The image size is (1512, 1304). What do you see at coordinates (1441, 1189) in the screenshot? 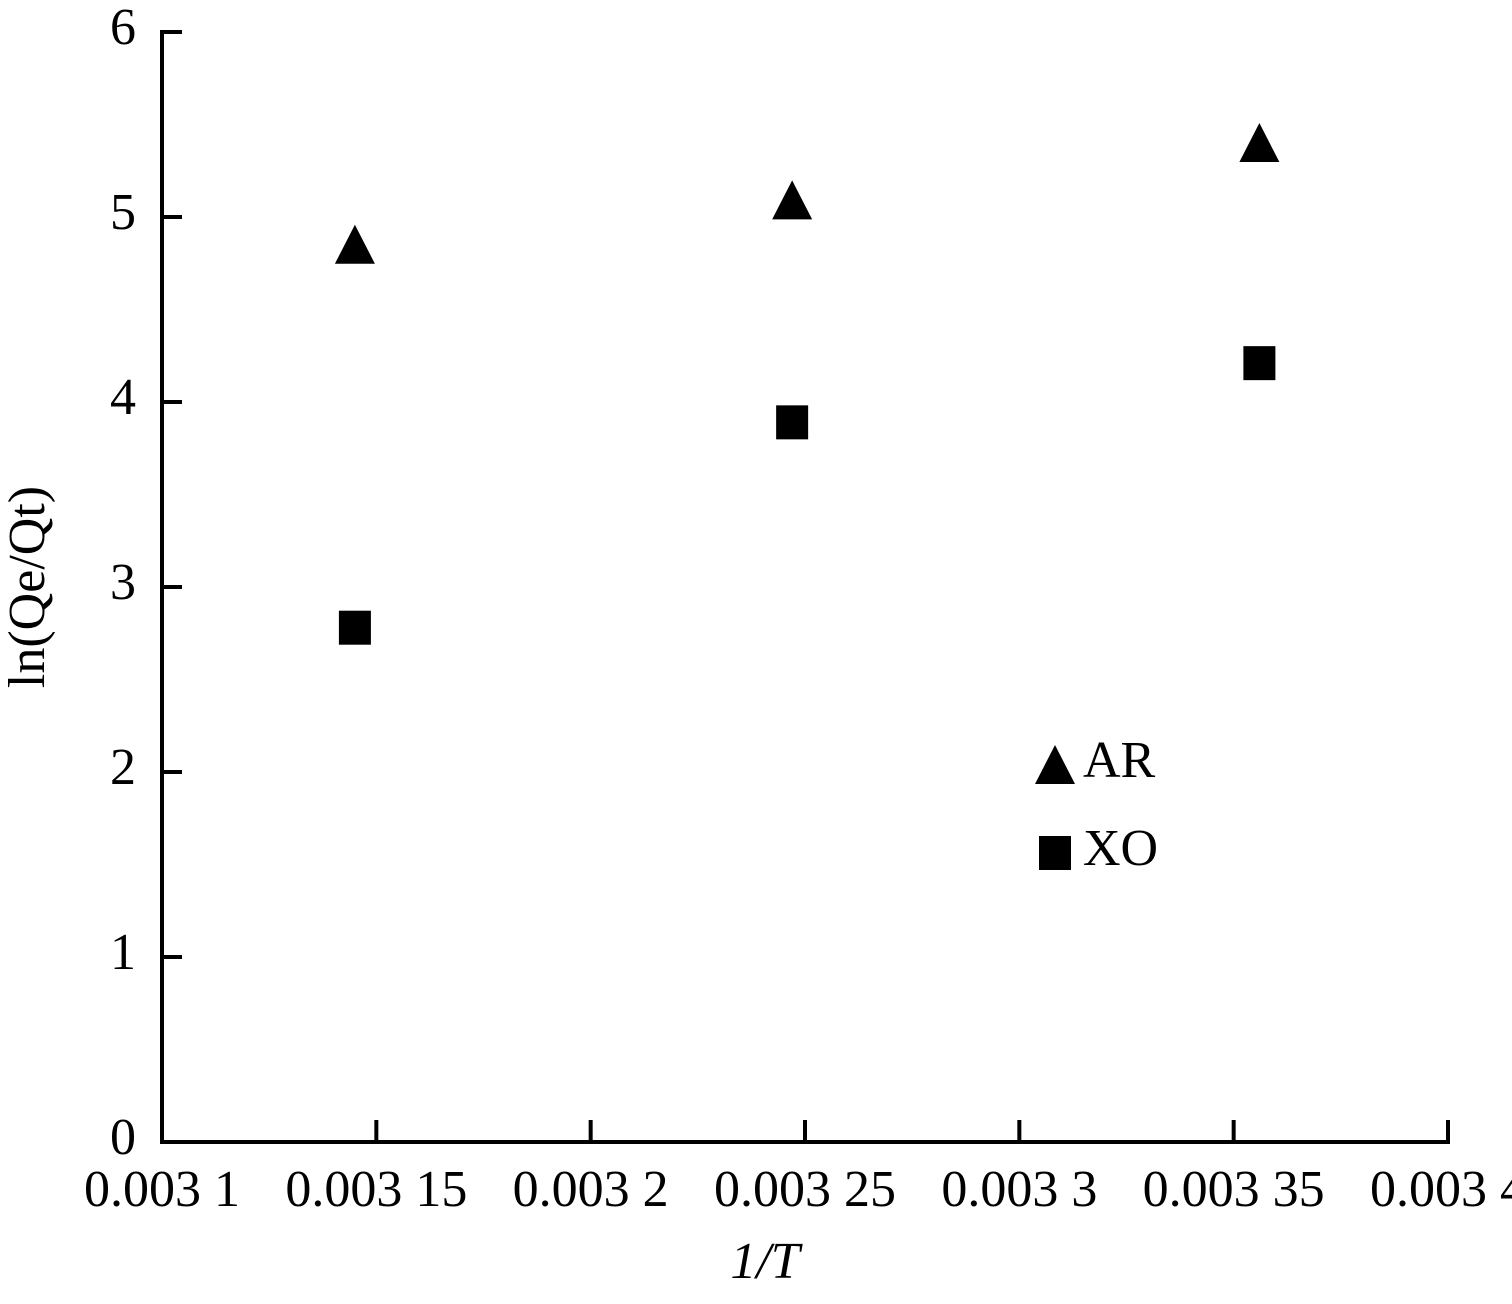
I see `x-tick-label: 0.003 4` at bounding box center [1441, 1189].